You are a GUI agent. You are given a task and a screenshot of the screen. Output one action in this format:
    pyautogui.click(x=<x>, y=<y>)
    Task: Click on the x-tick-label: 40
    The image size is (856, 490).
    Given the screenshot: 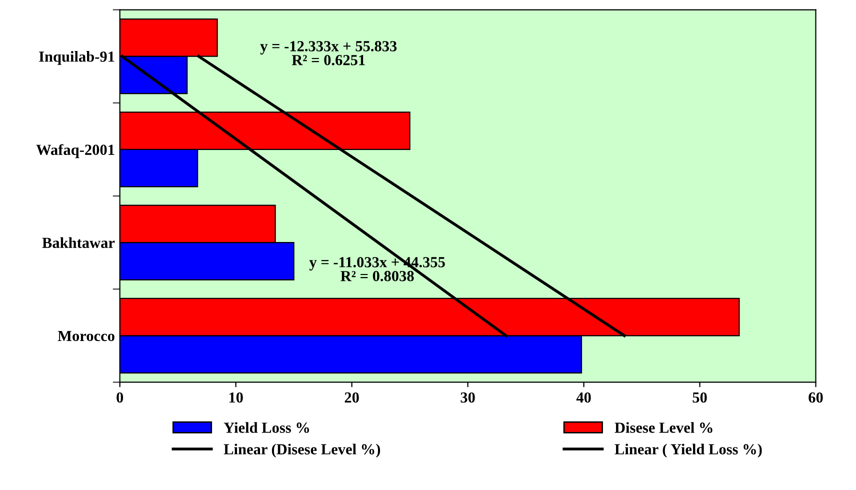 What is the action you would take?
    pyautogui.click(x=583, y=397)
    